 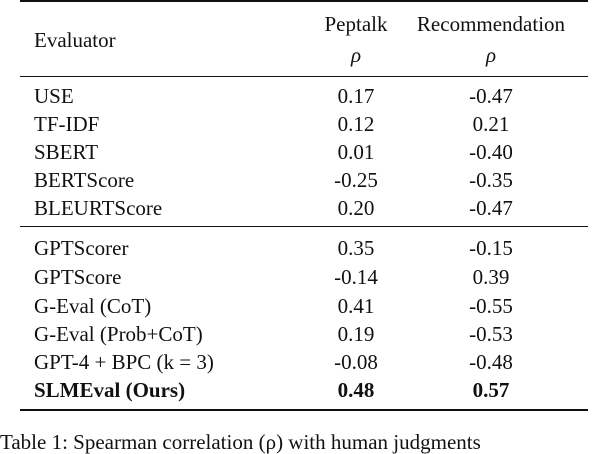 I want to click on row-peptalk: -0.08, so click(x=356, y=362).